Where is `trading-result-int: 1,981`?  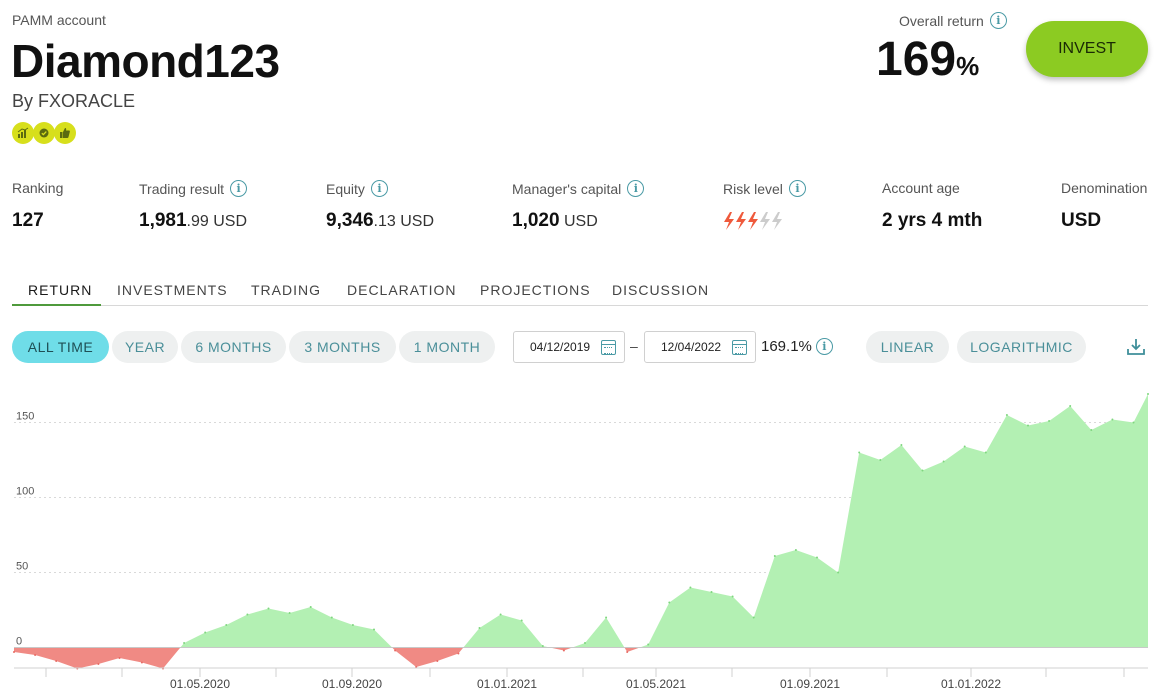
trading-result-int: 1,981 is located at coordinates (163, 220).